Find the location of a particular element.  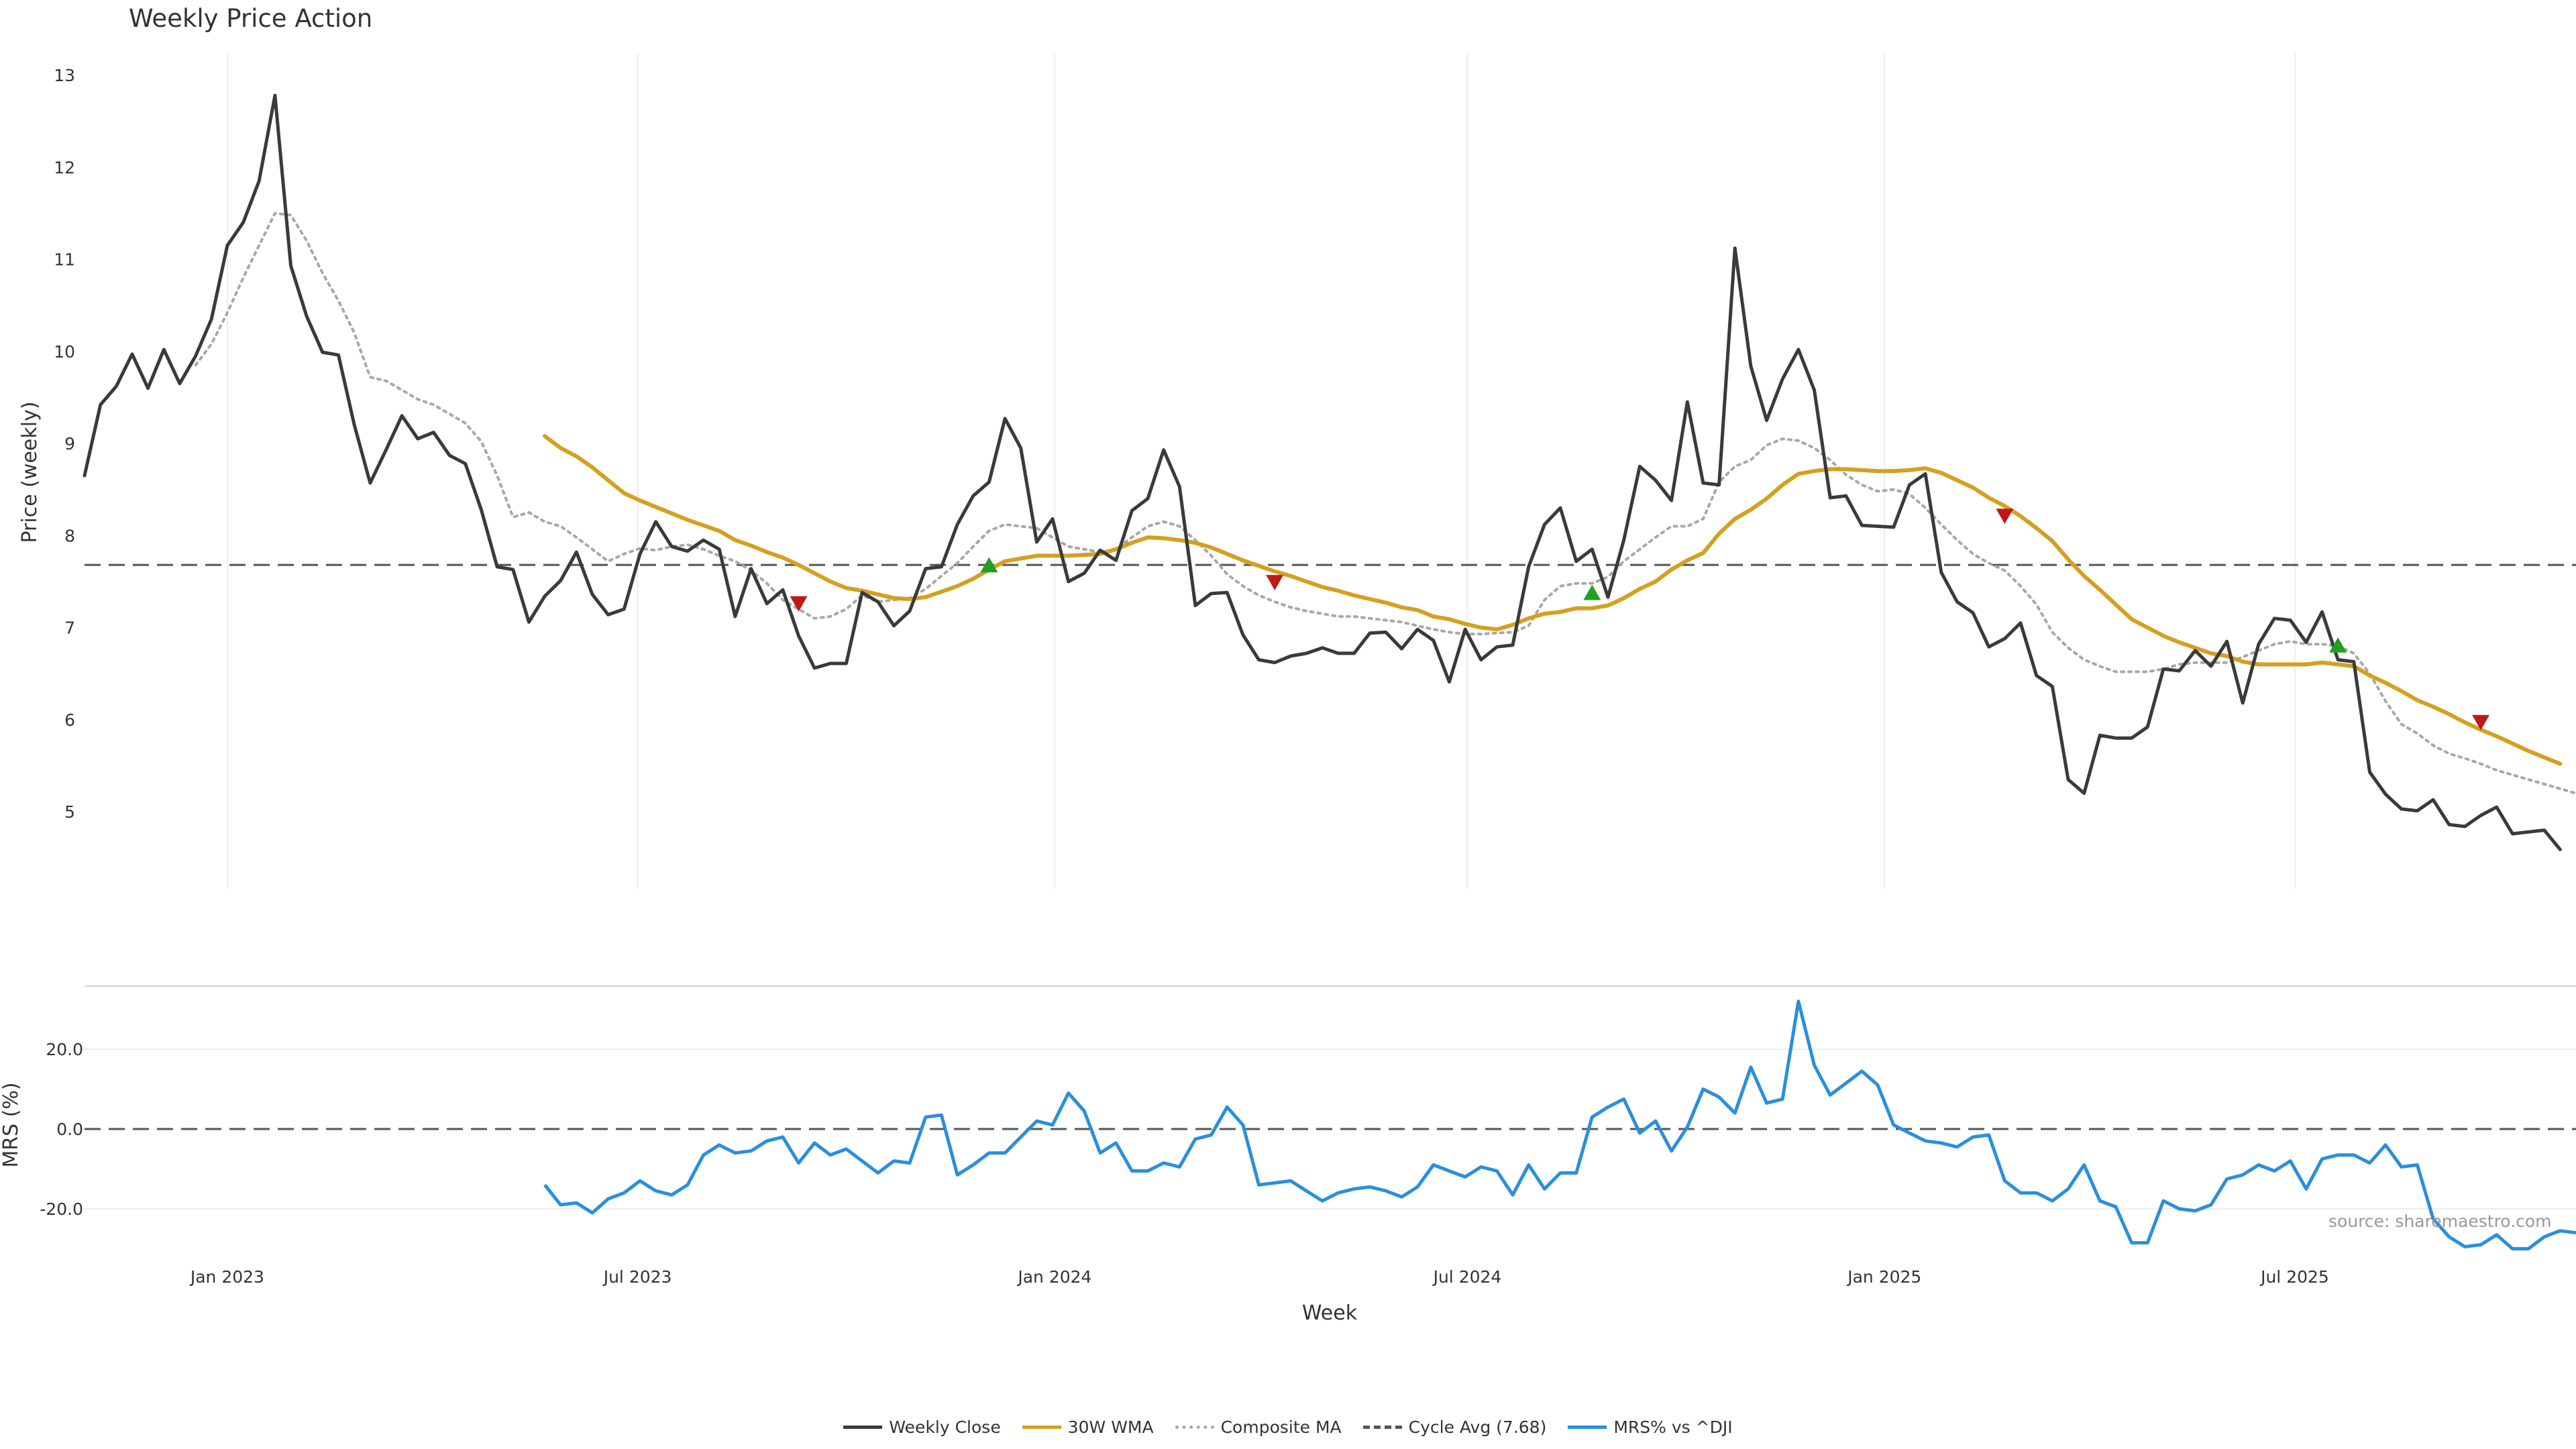

price-y-tick-label: 11 is located at coordinates (64, 260).